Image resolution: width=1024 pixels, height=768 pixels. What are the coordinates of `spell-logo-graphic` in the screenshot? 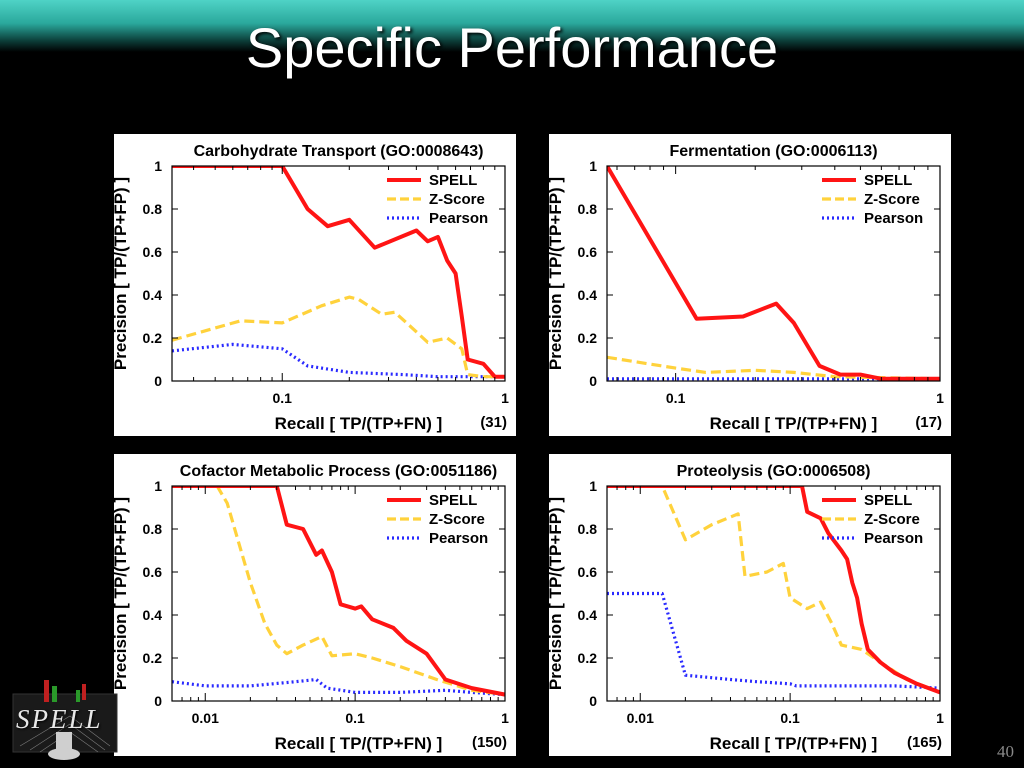 It's located at (65, 720).